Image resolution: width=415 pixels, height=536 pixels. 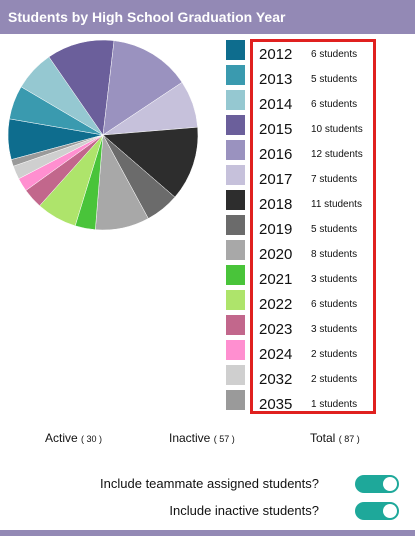 What do you see at coordinates (334, 254) in the screenshot?
I see `legend-count: 8 students` at bounding box center [334, 254].